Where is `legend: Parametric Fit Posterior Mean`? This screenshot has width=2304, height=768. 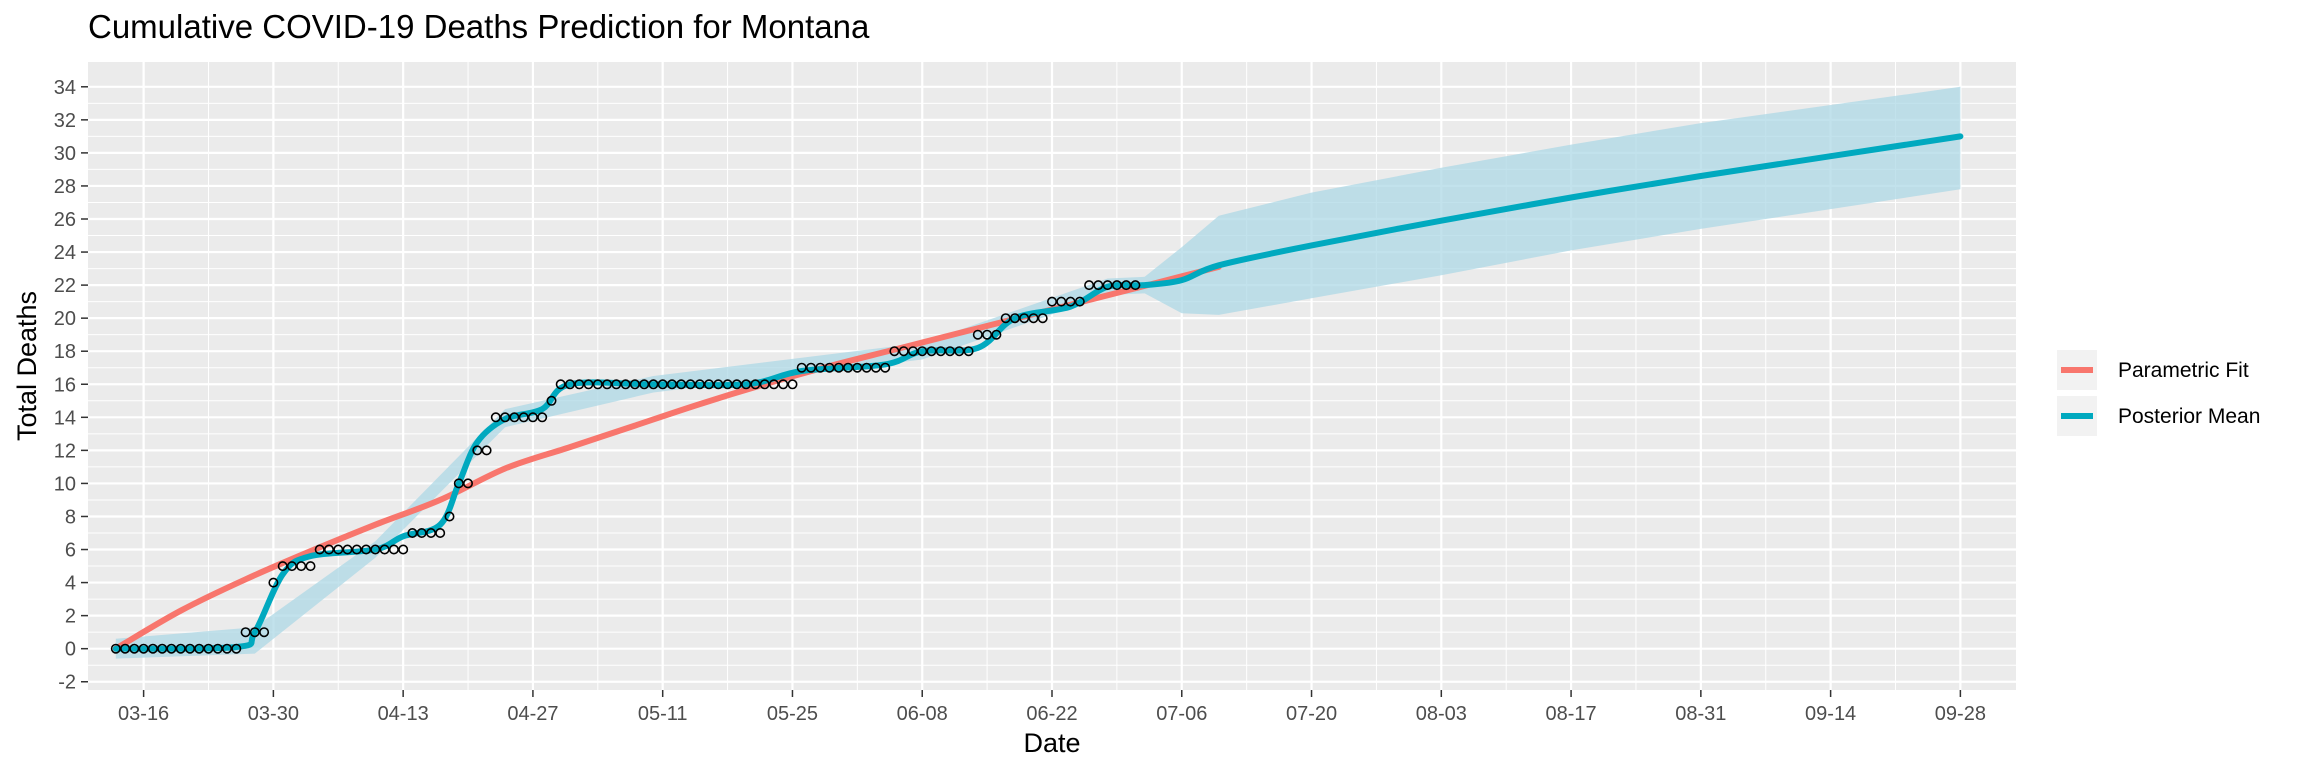 legend: Parametric Fit Posterior Mean is located at coordinates (2158, 393).